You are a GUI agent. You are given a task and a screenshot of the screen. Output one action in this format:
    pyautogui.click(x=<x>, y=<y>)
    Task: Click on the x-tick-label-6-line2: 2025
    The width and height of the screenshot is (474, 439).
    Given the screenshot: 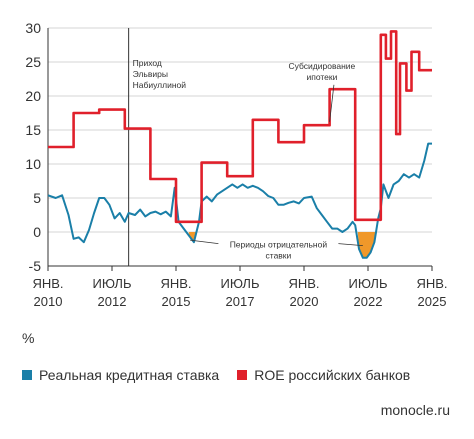 What is the action you would take?
    pyautogui.click(x=432, y=301)
    